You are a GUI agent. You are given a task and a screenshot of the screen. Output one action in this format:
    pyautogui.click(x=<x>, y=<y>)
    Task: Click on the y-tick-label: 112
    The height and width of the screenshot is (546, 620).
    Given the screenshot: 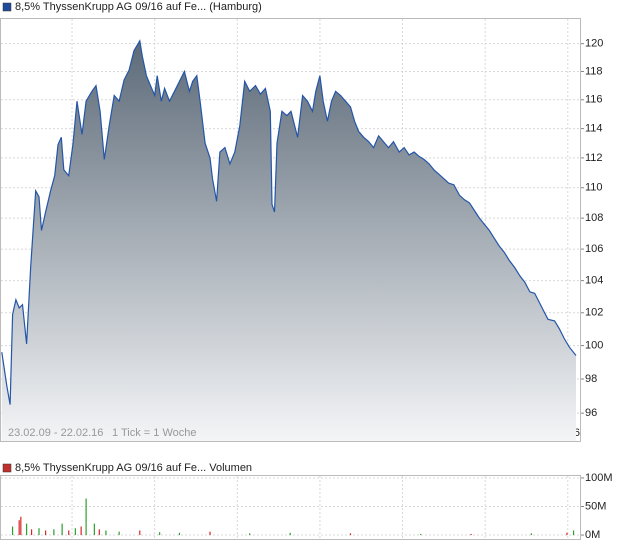 What is the action you would take?
    pyautogui.click(x=594, y=158)
    